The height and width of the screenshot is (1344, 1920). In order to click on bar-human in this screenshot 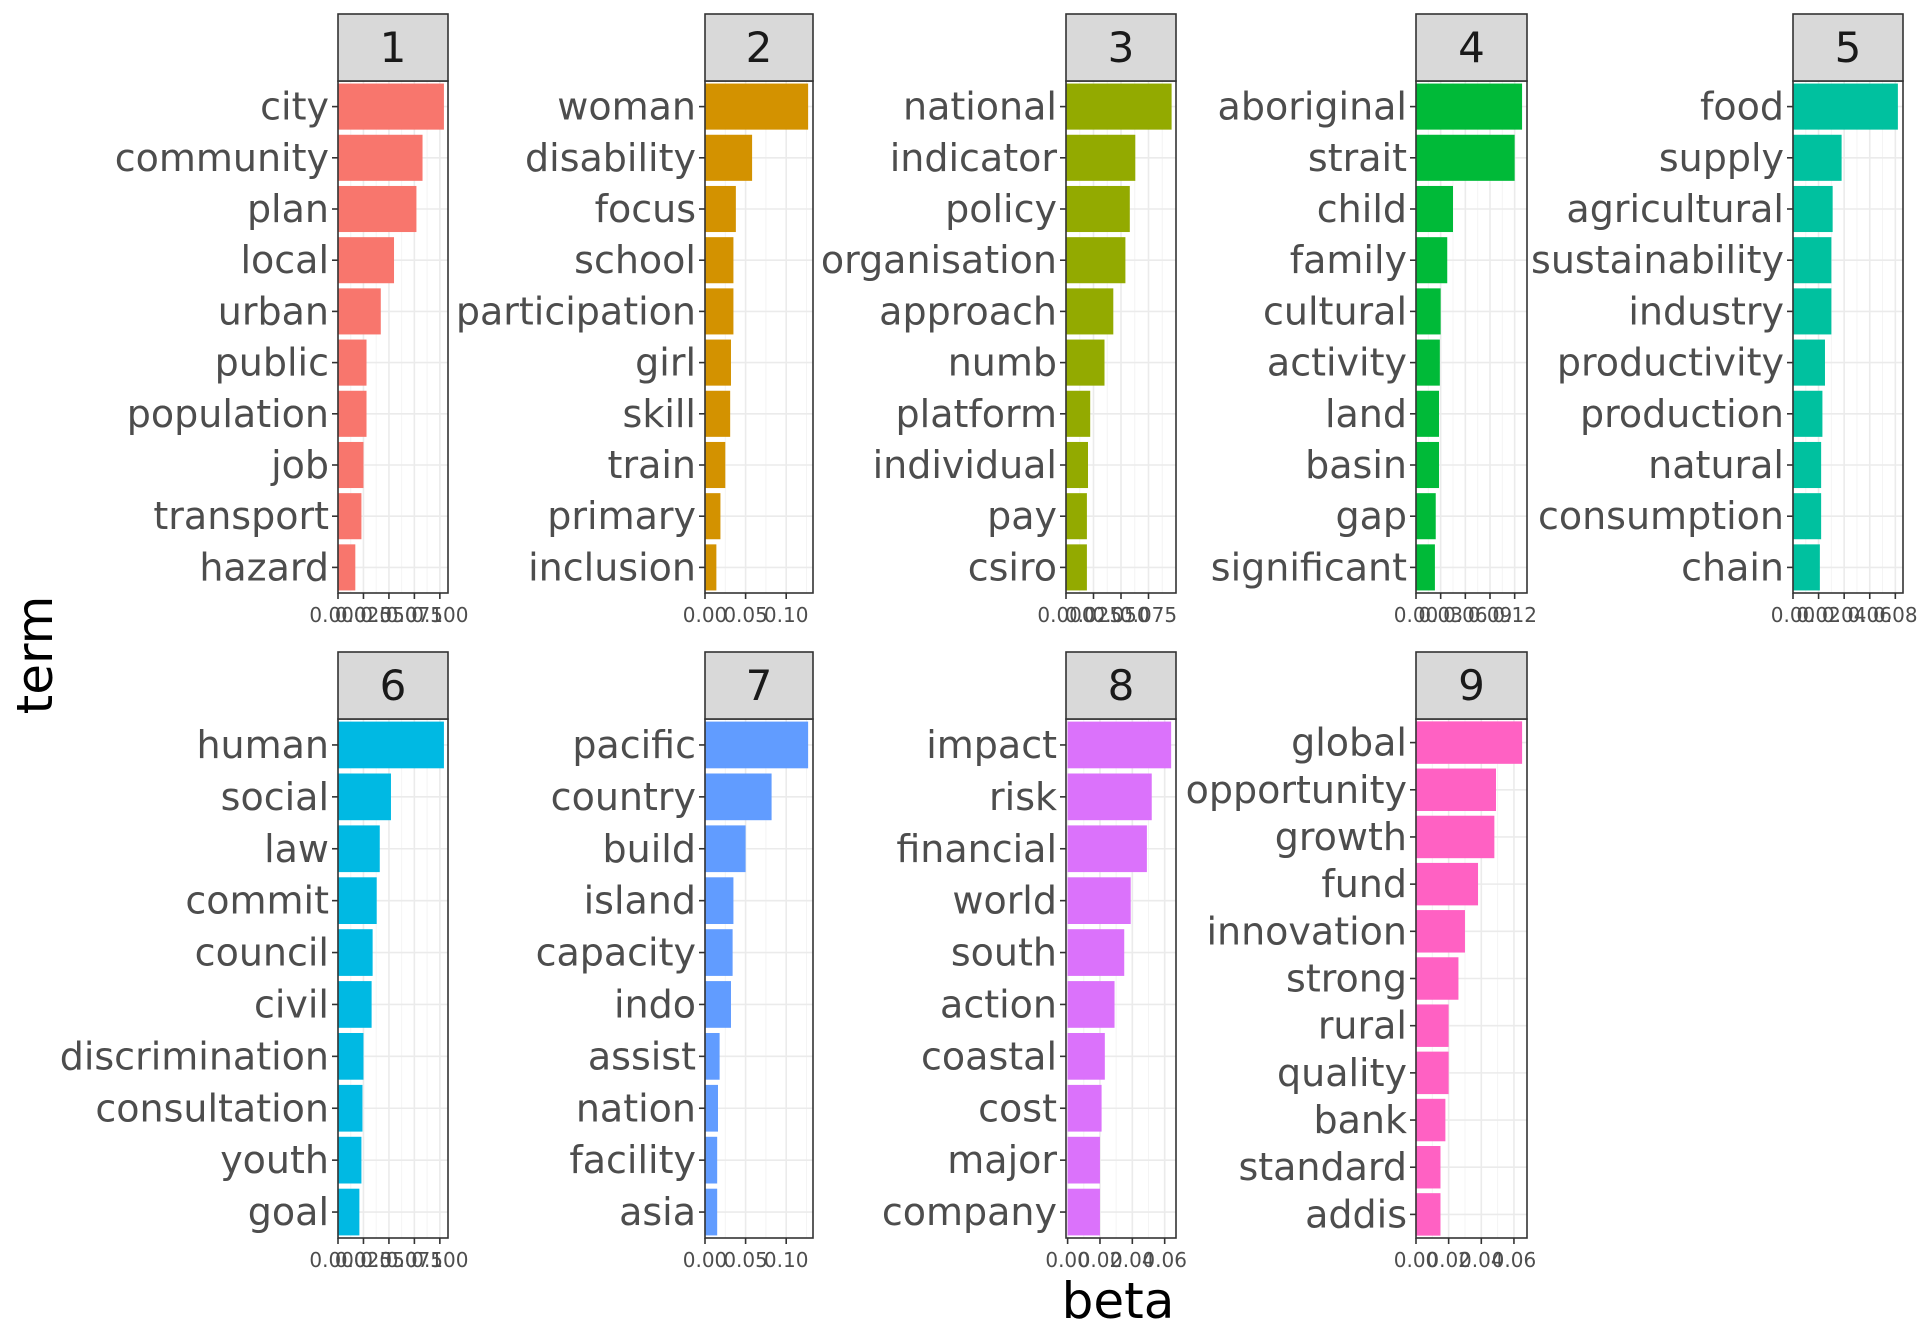, I will do `click(391, 745)`.